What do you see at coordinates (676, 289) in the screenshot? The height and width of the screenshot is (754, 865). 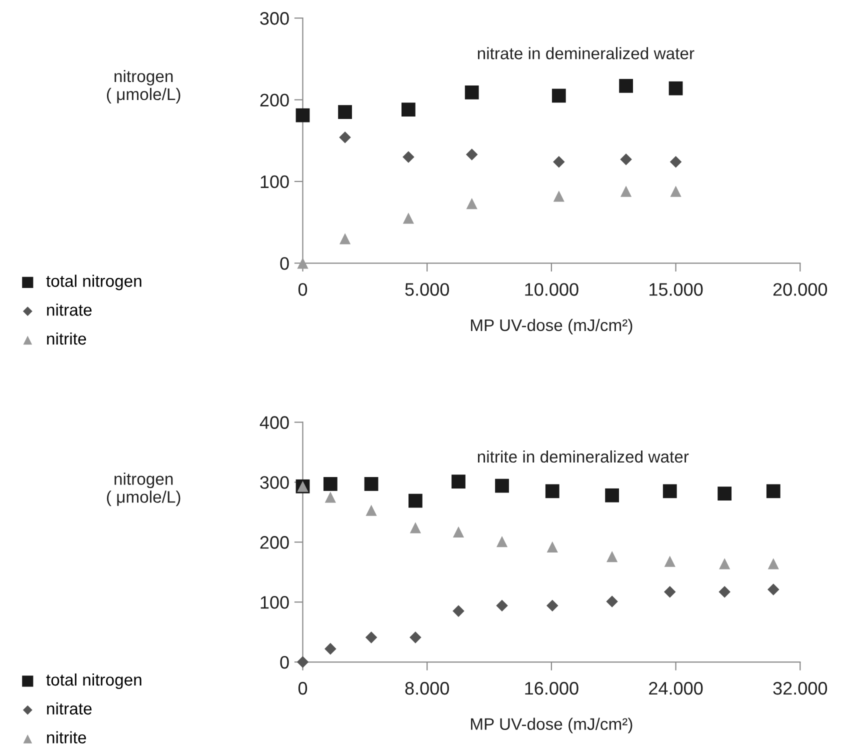 I see `x-tick-label: 15.000` at bounding box center [676, 289].